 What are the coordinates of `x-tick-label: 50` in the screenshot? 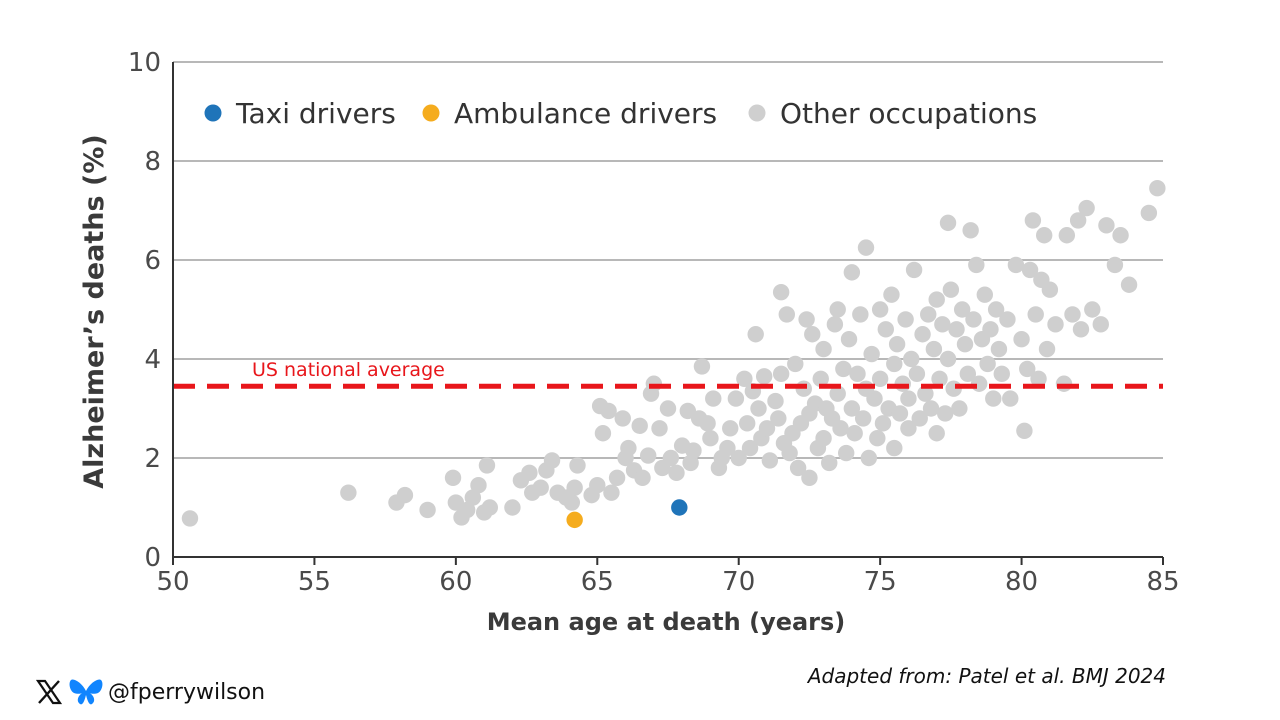 It's located at (172, 582).